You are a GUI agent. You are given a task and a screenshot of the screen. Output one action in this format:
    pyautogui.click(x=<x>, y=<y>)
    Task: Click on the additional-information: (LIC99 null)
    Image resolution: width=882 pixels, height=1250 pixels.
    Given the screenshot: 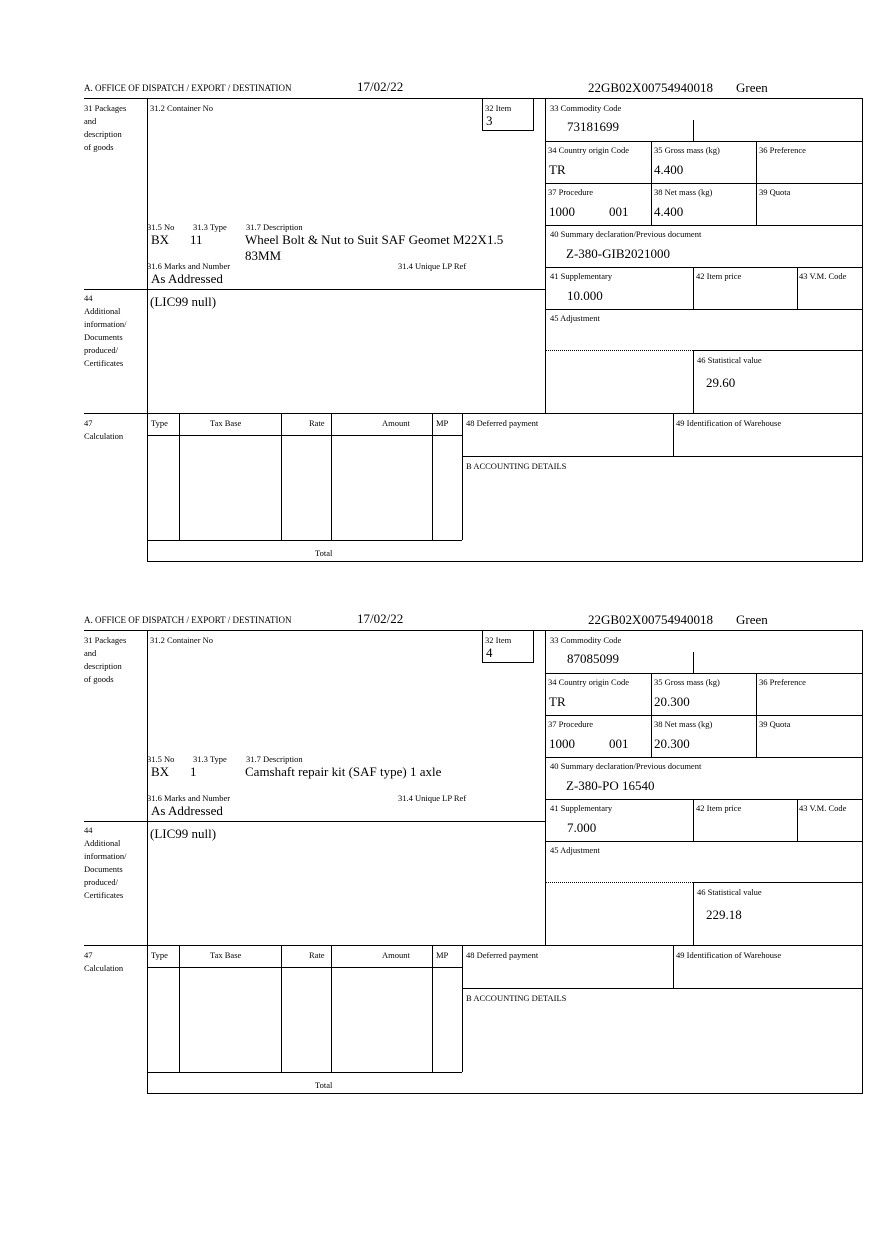 What is the action you would take?
    pyautogui.click(x=183, y=833)
    